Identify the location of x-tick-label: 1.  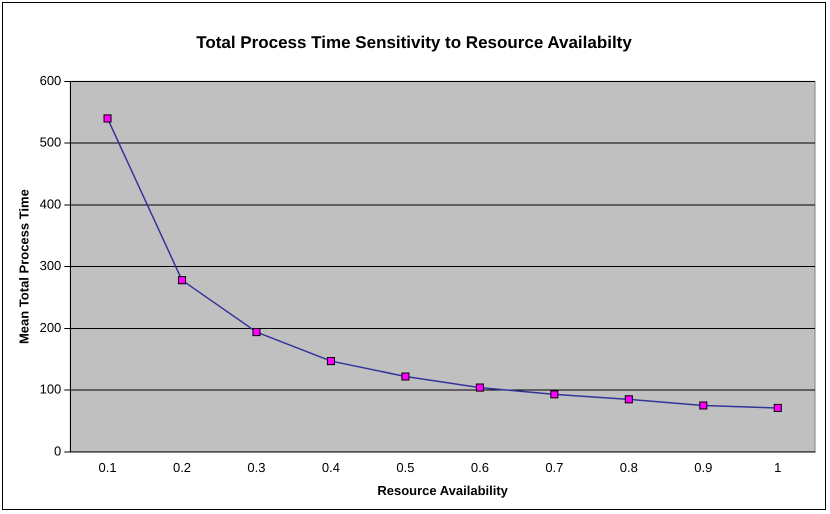
(778, 468).